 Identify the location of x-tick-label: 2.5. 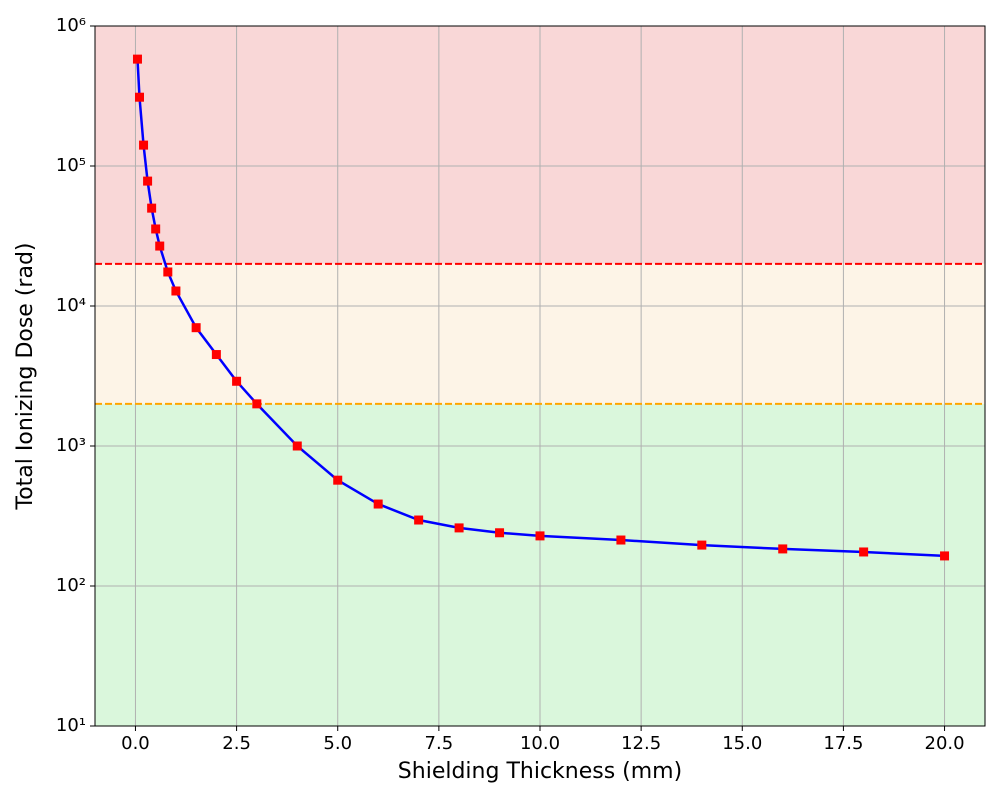
(236, 743).